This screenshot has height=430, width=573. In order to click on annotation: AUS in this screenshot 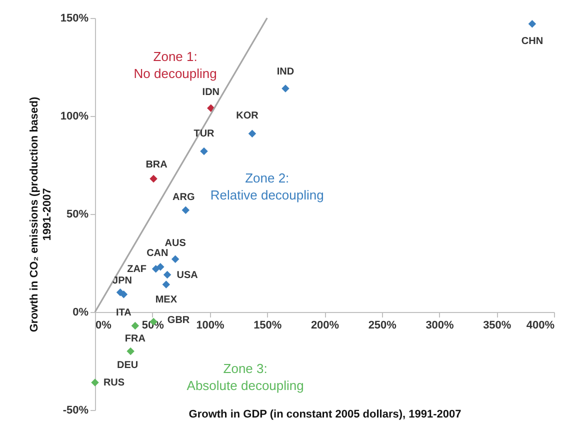, I will do `click(175, 244)`.